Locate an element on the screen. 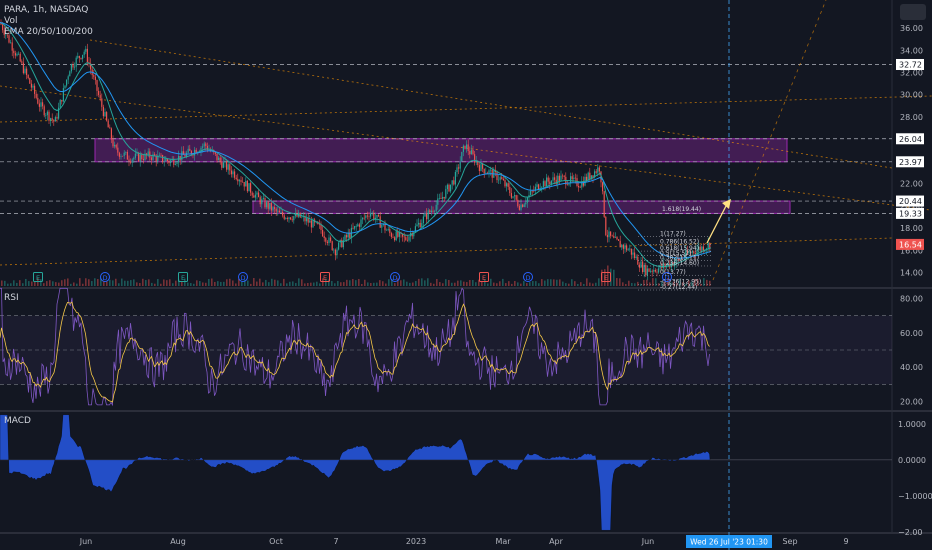 The height and width of the screenshot is (550, 932). earnings-marker is located at coordinates (606, 277).